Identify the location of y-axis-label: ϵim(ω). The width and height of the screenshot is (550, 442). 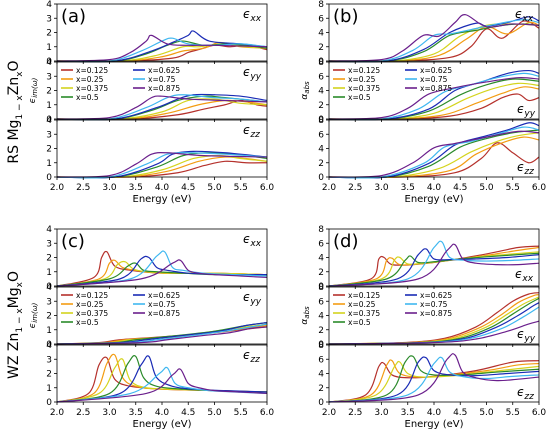
(33, 315).